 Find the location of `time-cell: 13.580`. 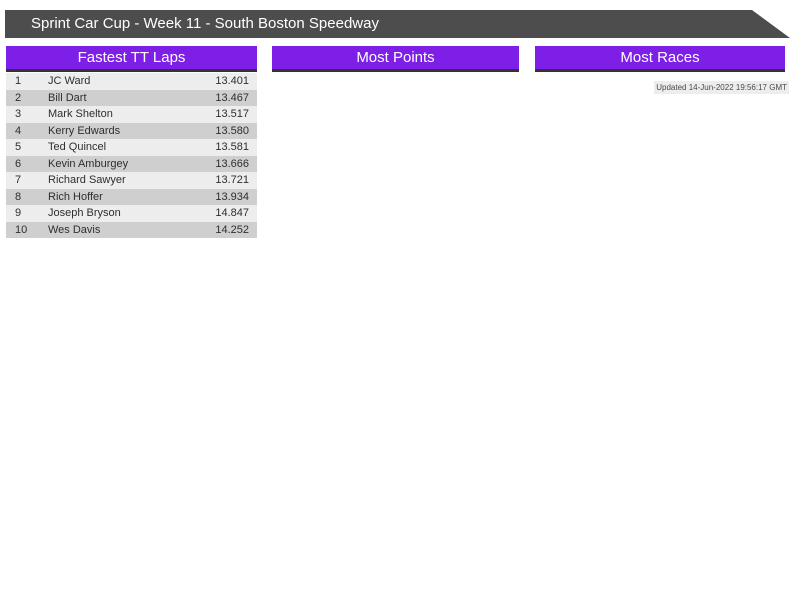

time-cell: 13.580 is located at coordinates (232, 130).